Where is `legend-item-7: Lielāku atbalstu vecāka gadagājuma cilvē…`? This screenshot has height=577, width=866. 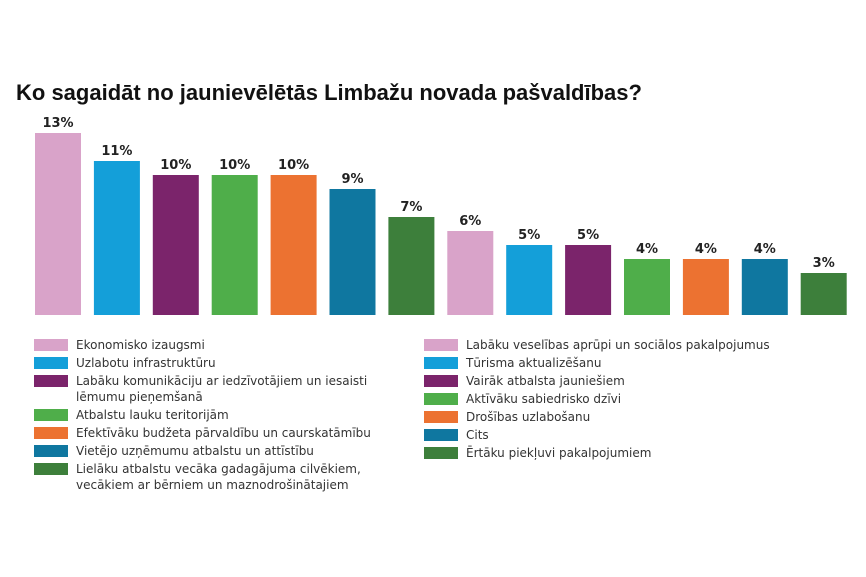 legend-item-7: Lielāku atbalstu vecāka gadagājuma cilvē… is located at coordinates (219, 477).